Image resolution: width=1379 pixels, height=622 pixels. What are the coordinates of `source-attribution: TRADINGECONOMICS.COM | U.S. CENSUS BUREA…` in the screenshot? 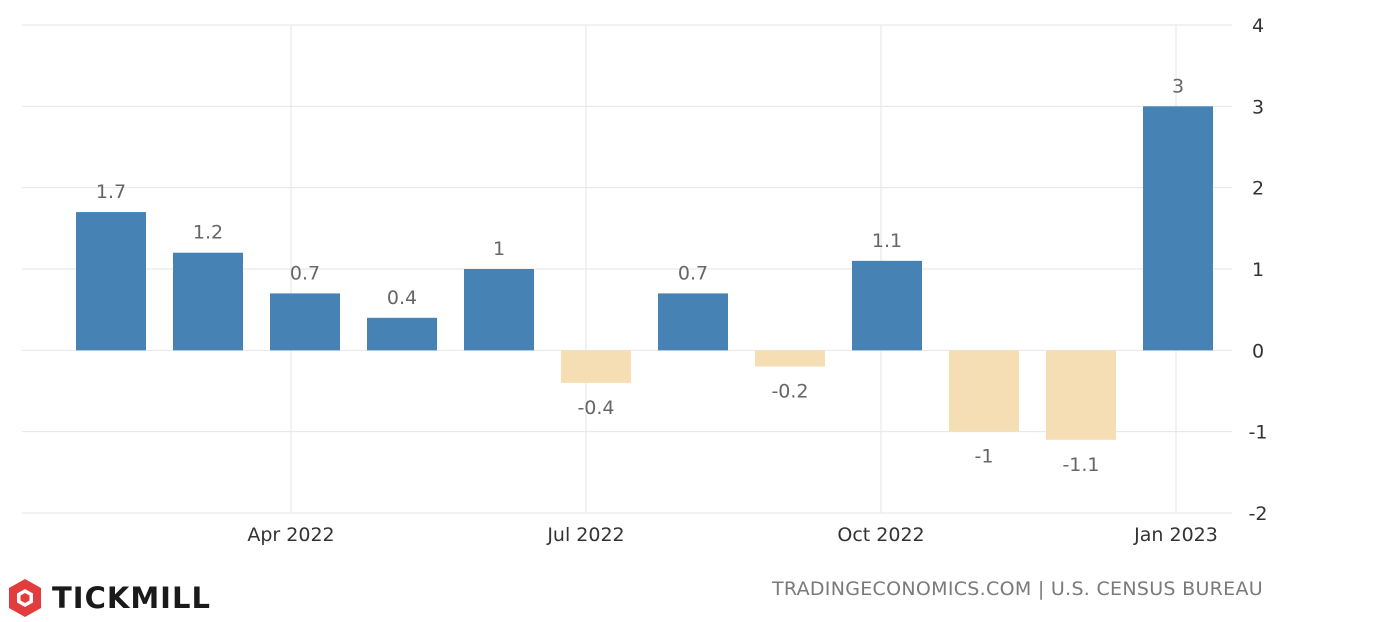 It's located at (1017, 589).